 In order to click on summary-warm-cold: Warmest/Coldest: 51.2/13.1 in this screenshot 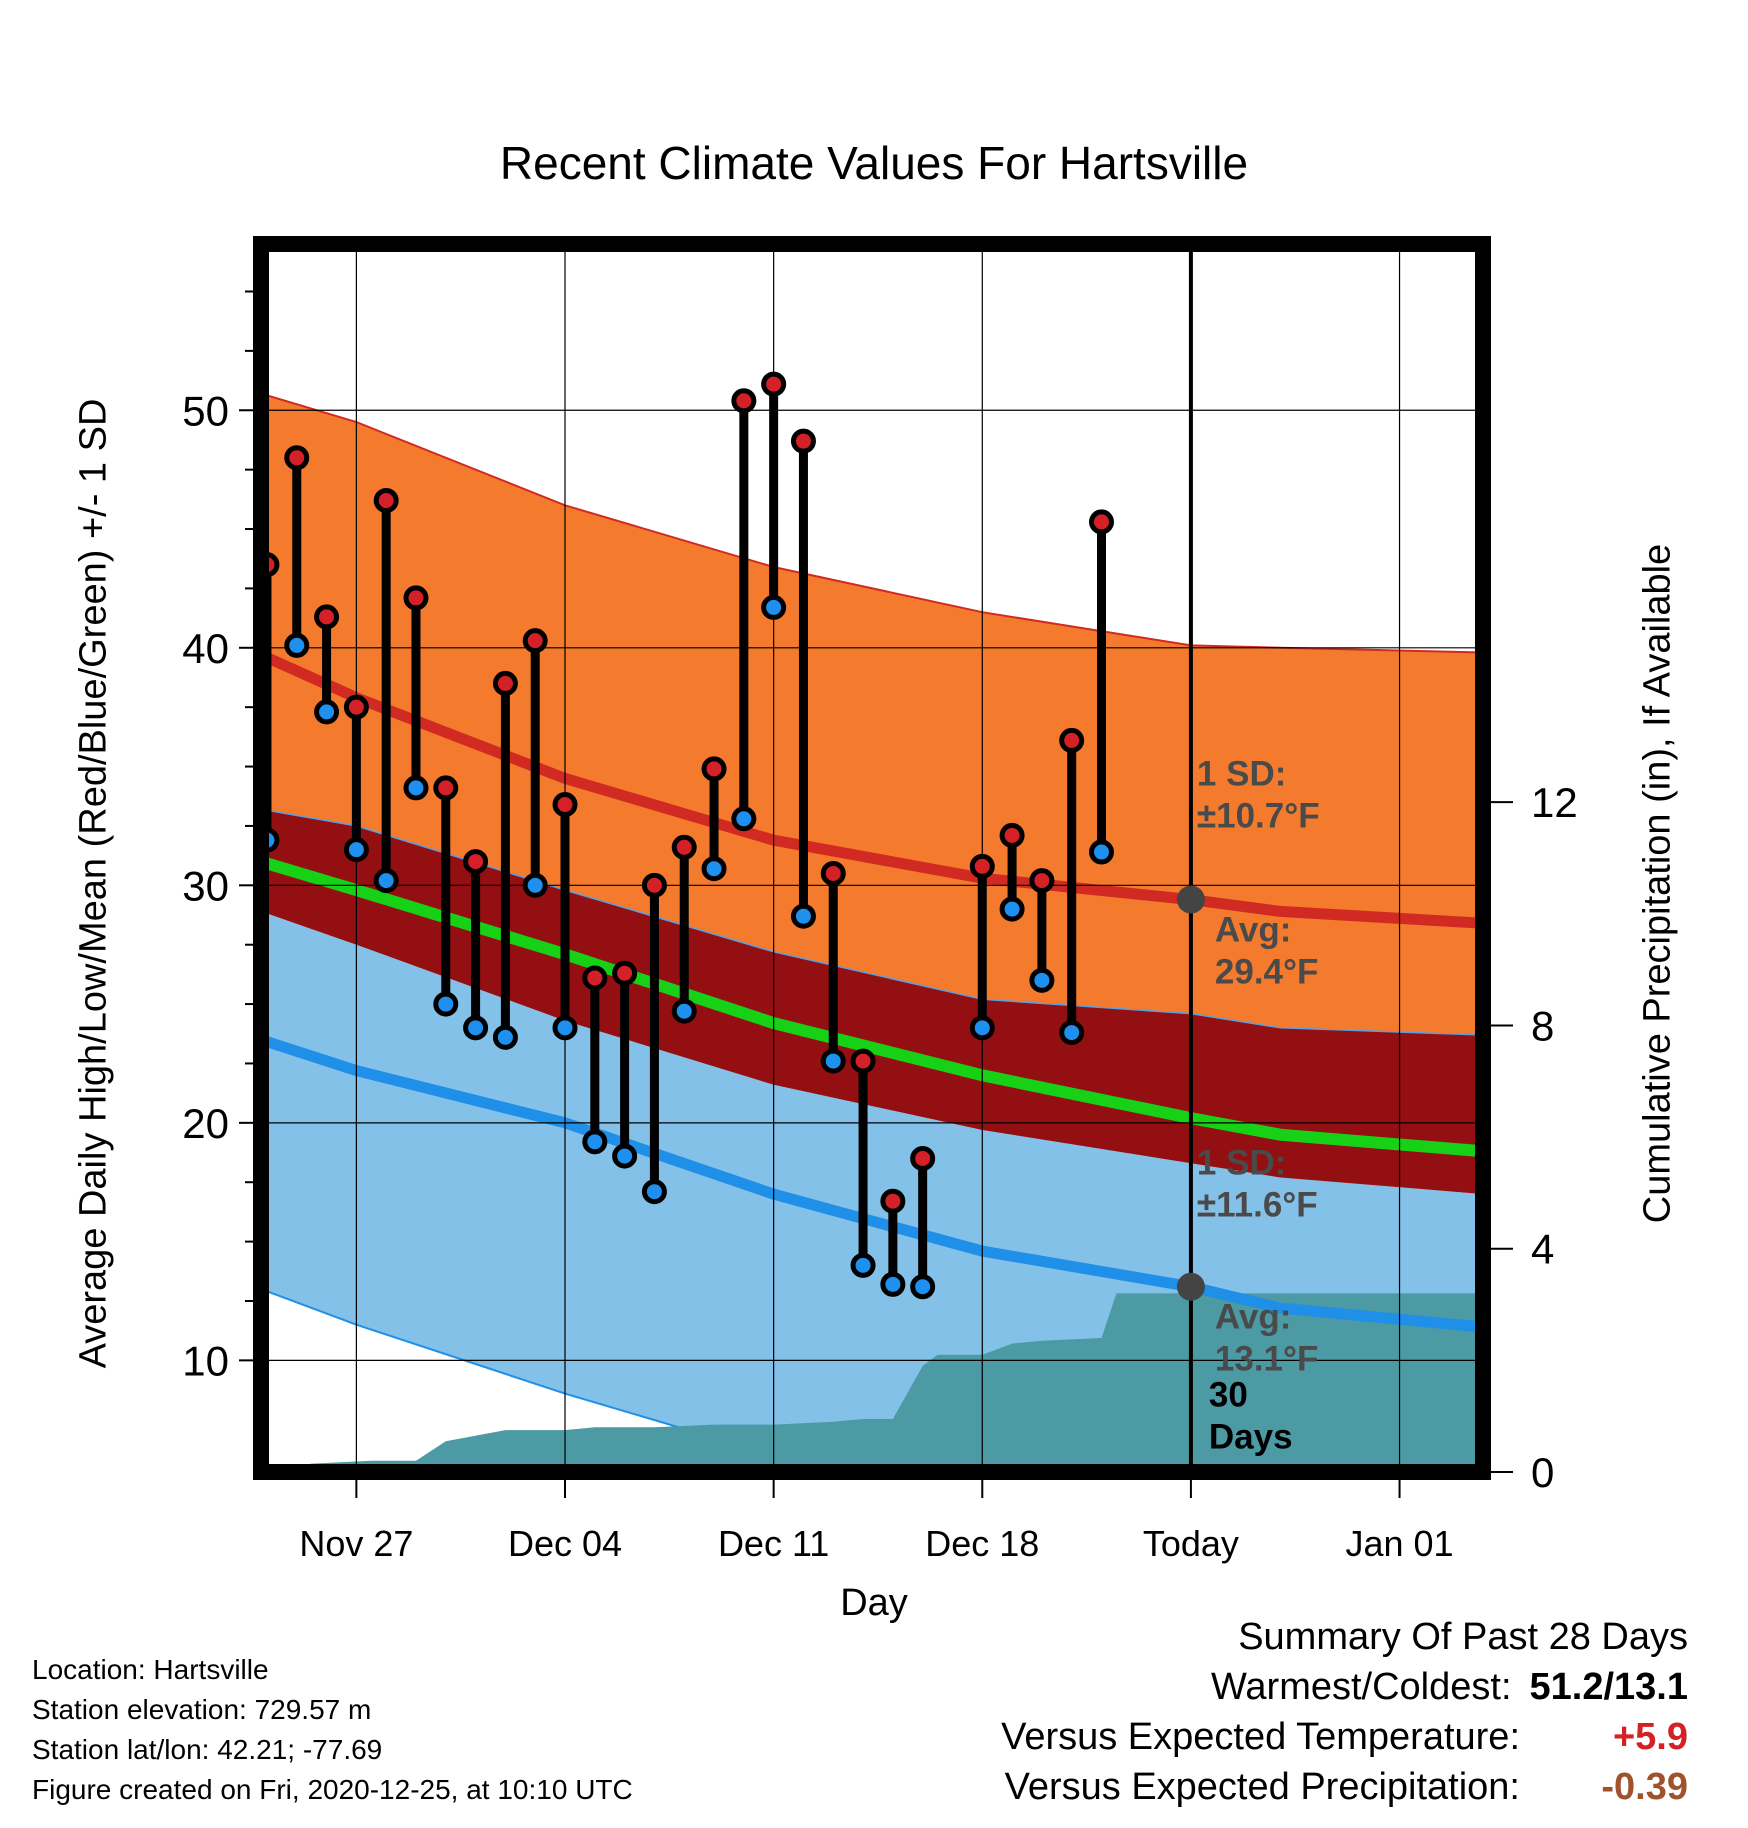, I will do `click(1344, 1687)`.